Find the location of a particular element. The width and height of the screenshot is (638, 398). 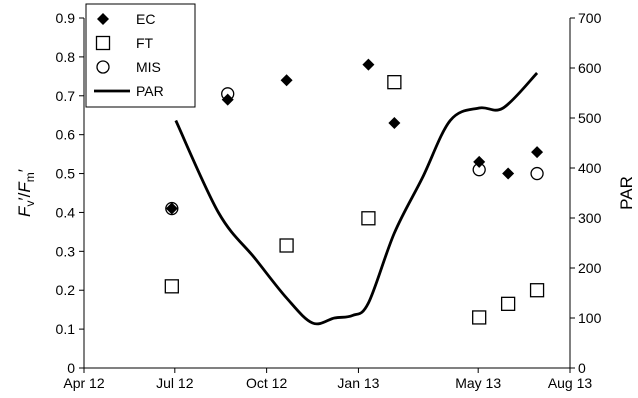

legend-item-ec: EC is located at coordinates (126, 19).